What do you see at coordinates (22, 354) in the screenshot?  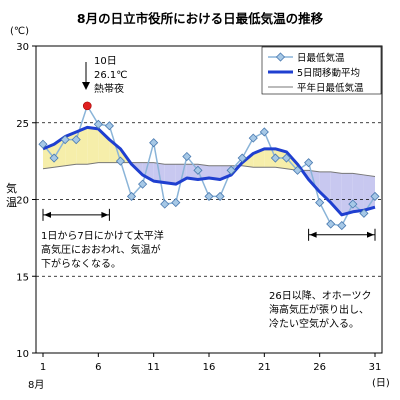 I see `y-tick-label-10: 10` at bounding box center [22, 354].